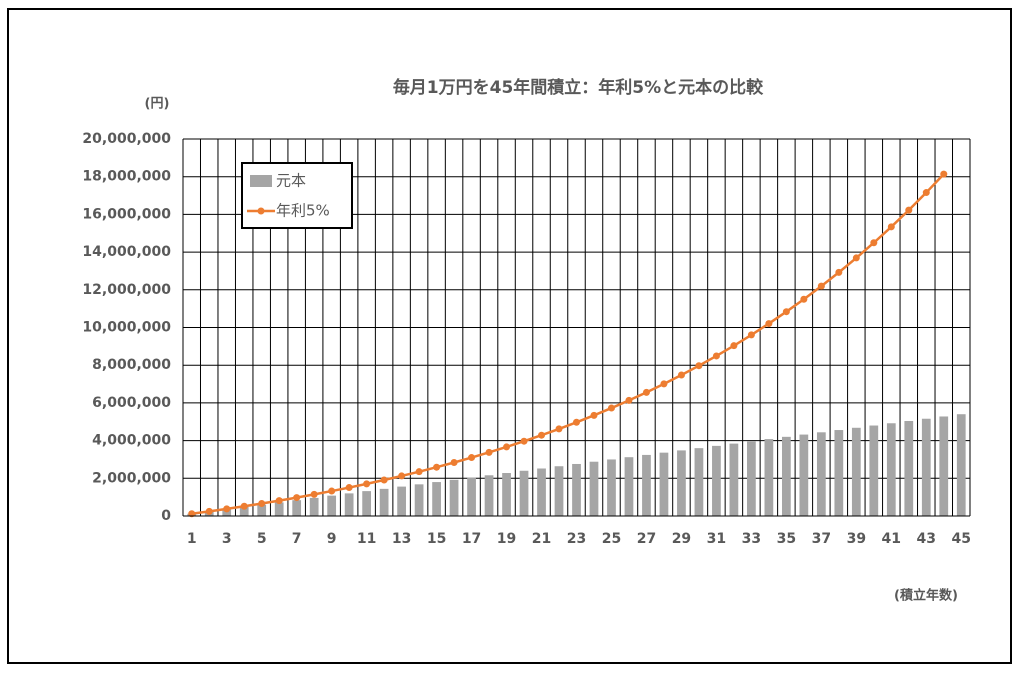  I want to click on y-tick-label: 16,000,000, so click(126, 214).